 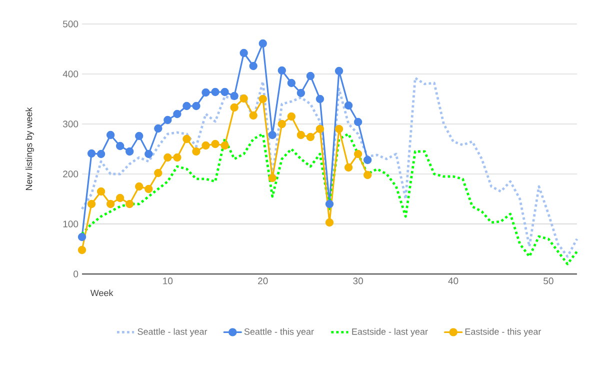 What do you see at coordinates (390, 332) in the screenshot?
I see `legend-label: Eastside - last year` at bounding box center [390, 332].